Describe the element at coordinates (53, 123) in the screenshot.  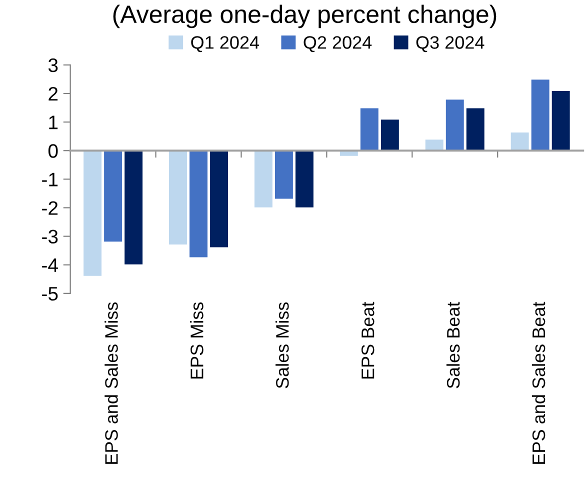
I see `y-tick-label: 1` at that location.